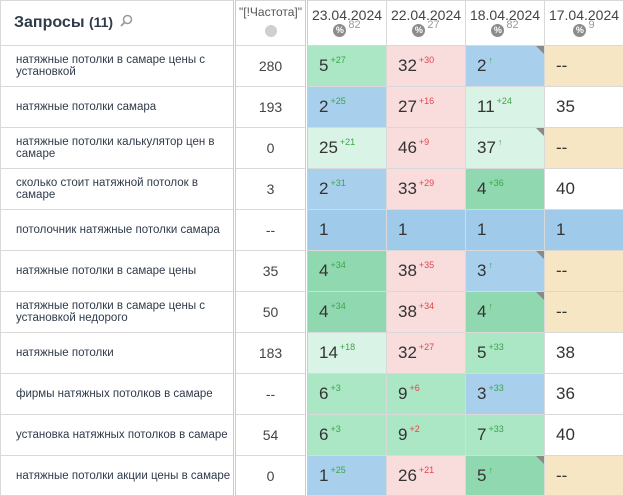 This screenshot has width=623, height=496. I want to click on queries-column-header: Запросы (11), so click(118, 23).